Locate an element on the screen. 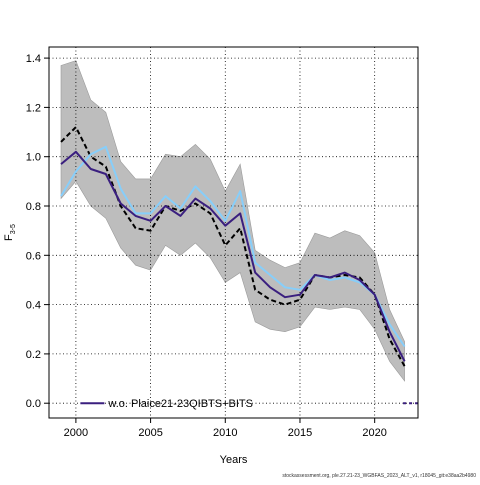 The width and height of the screenshot is (480, 485). x-axis-title: Years is located at coordinates (234, 460).